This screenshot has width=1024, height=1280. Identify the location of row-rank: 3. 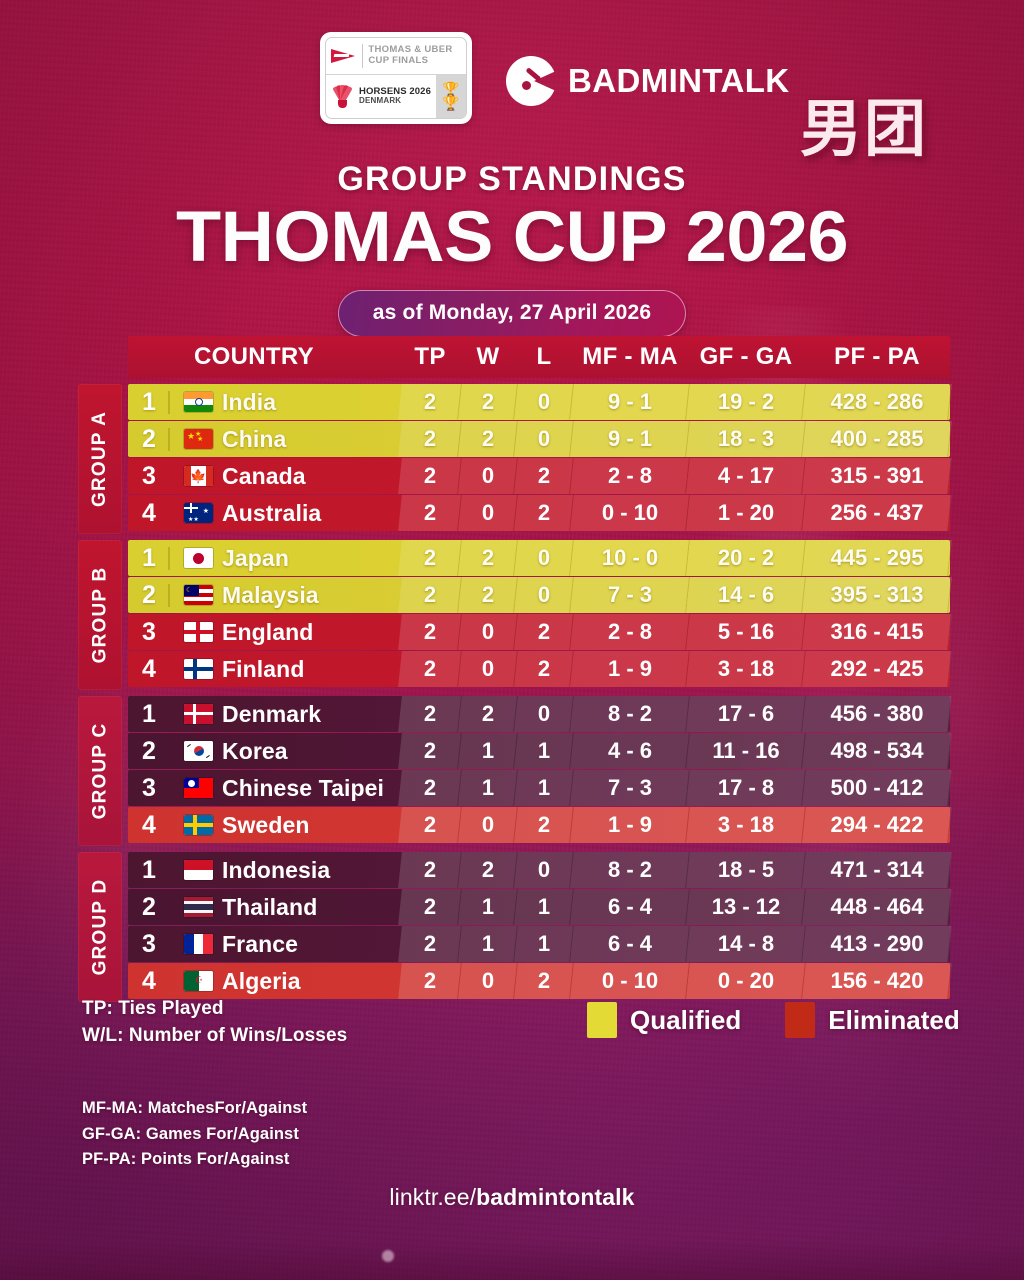
(149, 631).